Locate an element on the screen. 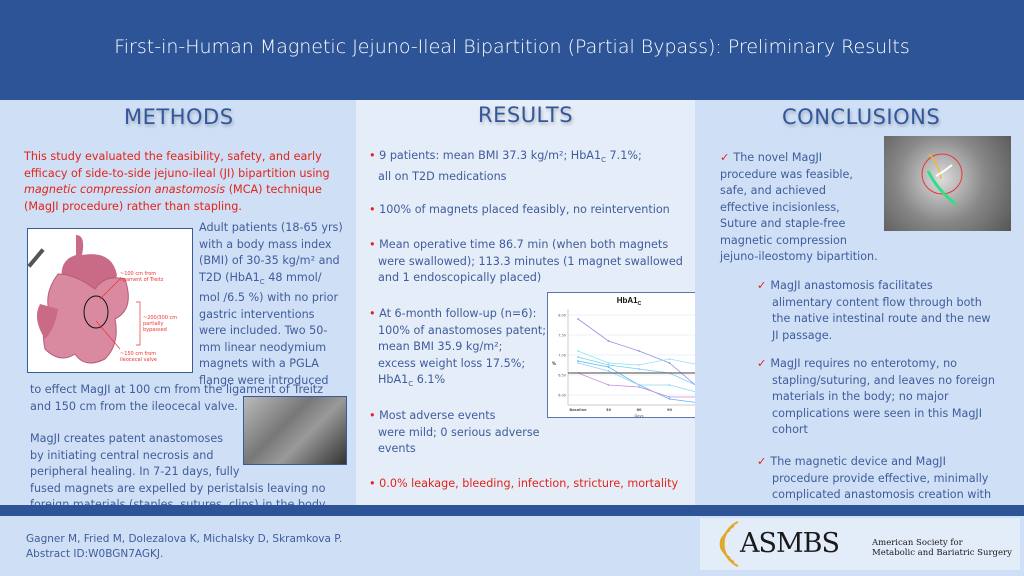  y-axis-label: % is located at coordinates (554, 363).